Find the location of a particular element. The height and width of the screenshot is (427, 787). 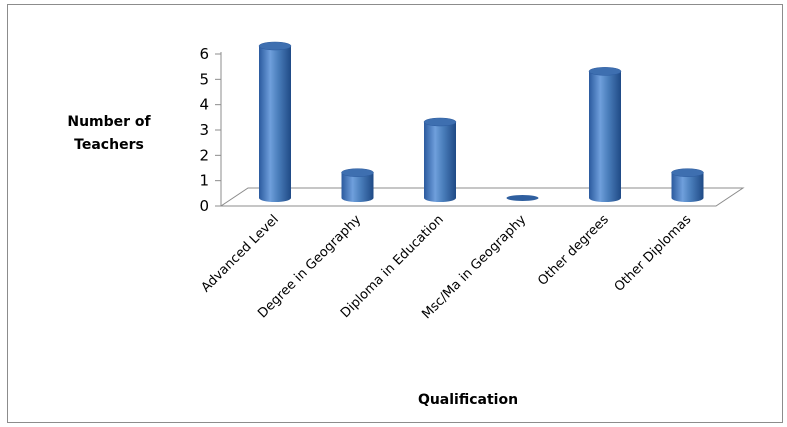

y-axis-title-line-2: Teachers is located at coordinates (109, 145).